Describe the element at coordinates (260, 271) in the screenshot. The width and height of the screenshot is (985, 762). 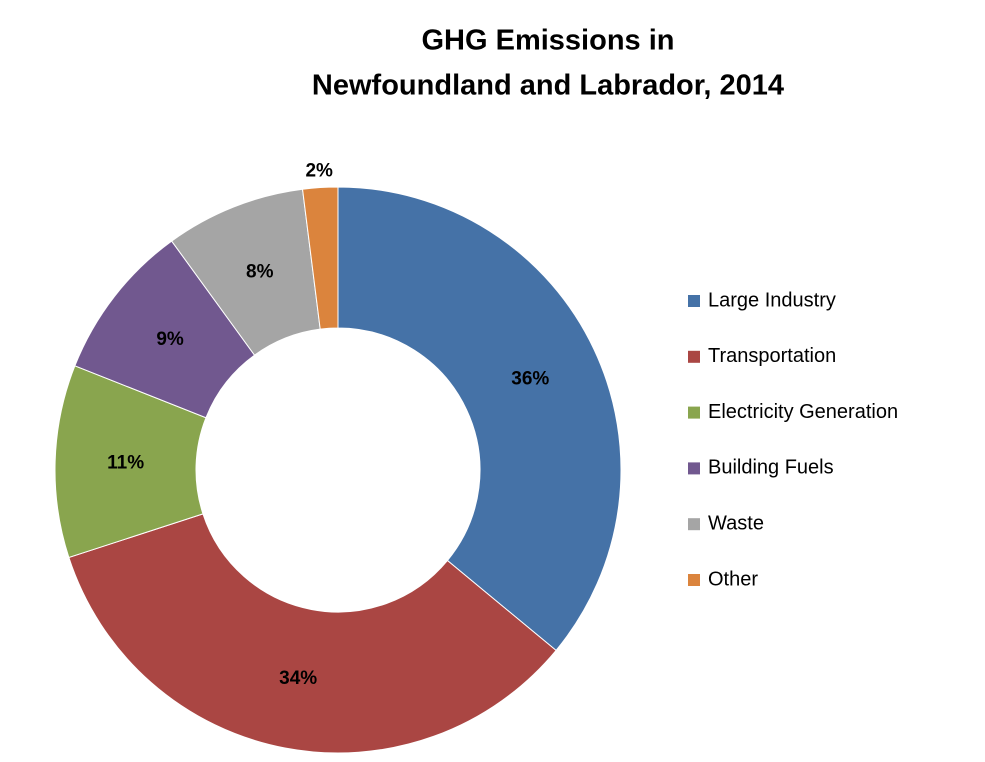
I see `data-label: 8%` at that location.